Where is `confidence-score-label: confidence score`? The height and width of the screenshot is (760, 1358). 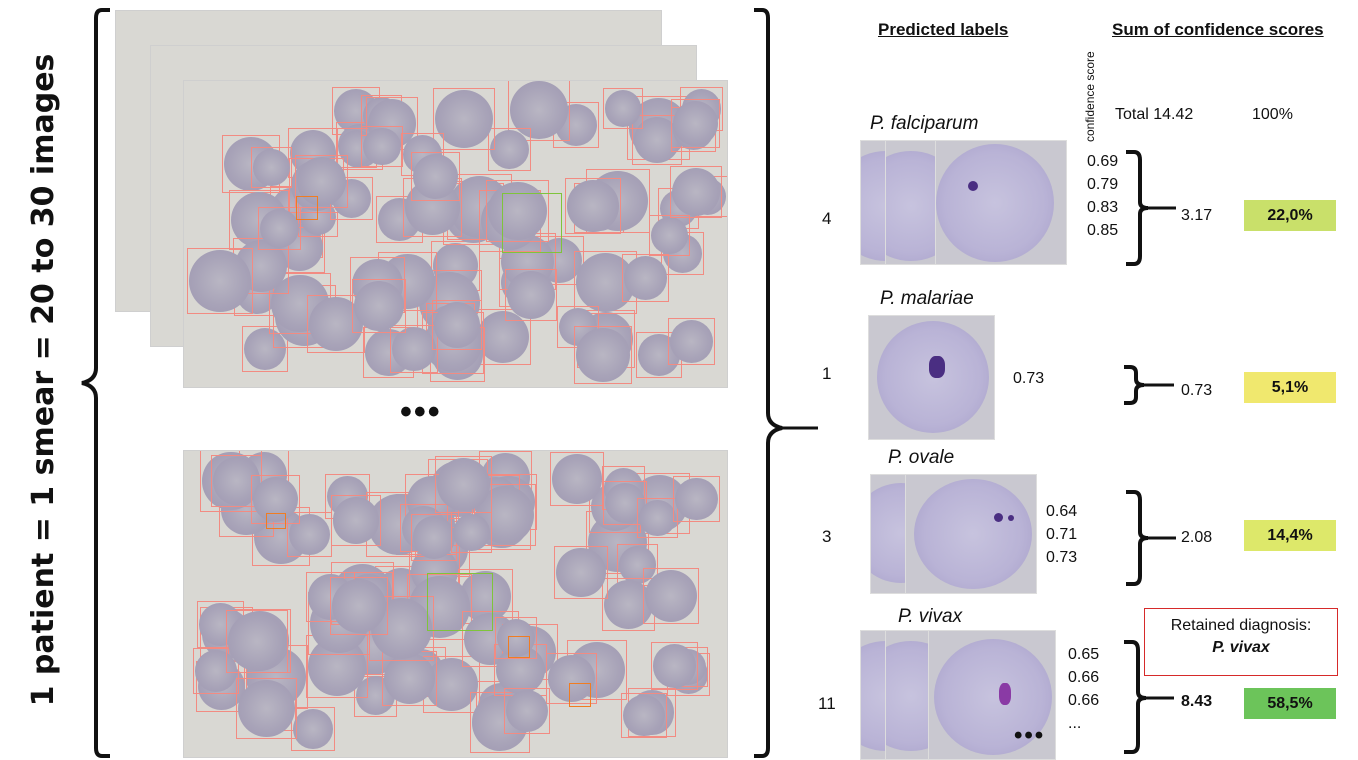 confidence-score-label: confidence score is located at coordinates (1090, 96).